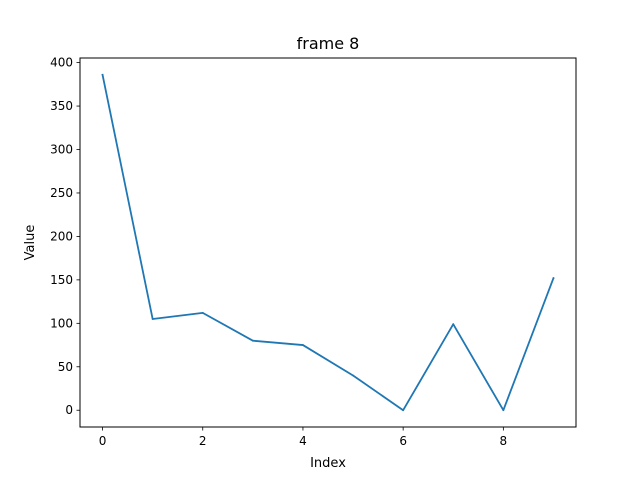  What do you see at coordinates (103, 441) in the screenshot?
I see `x-tick-label: 0` at bounding box center [103, 441].